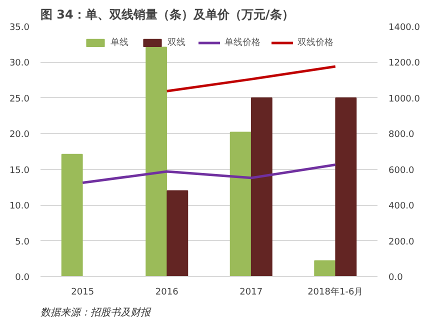  Describe the element at coordinates (316, 42) in the screenshot. I see `legend-label: 双线价格` at that location.